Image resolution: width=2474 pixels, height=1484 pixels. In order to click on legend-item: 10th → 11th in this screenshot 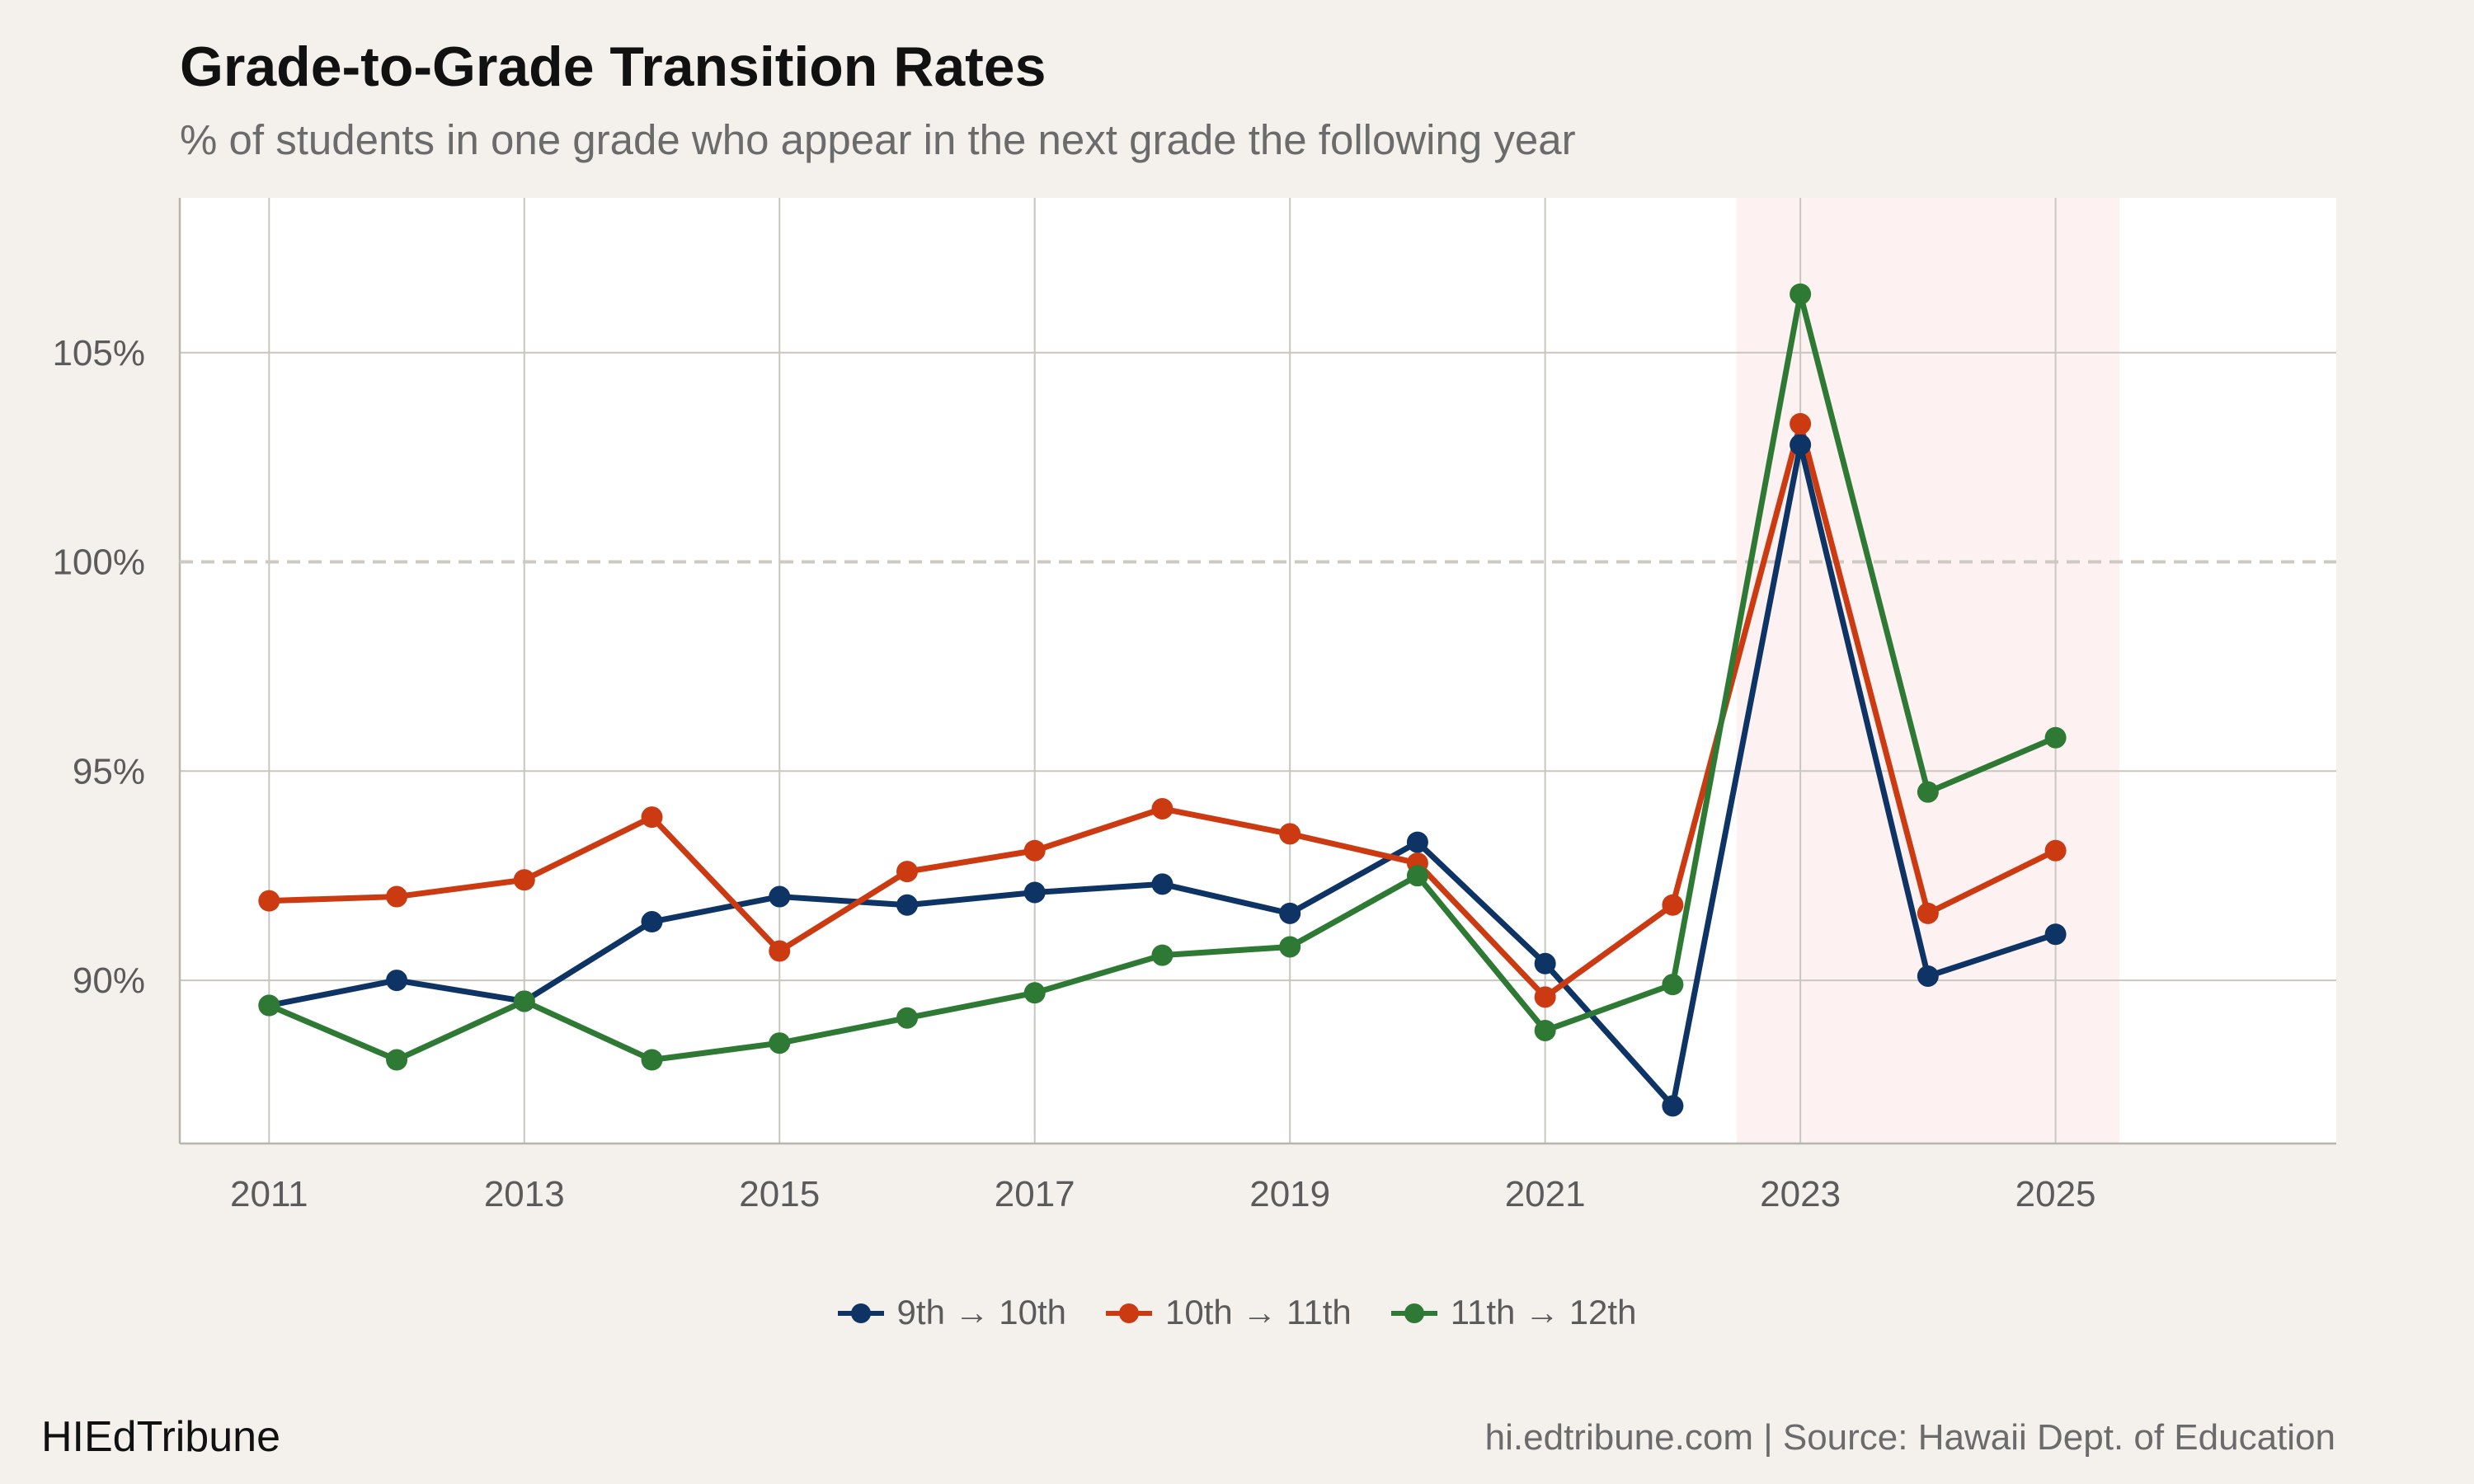, I will do `click(1229, 1312)`.